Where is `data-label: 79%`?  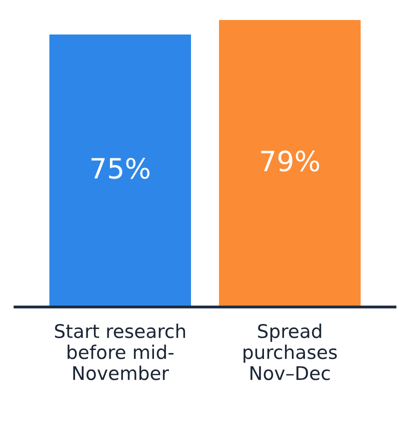
data-label: 79% is located at coordinates (290, 161).